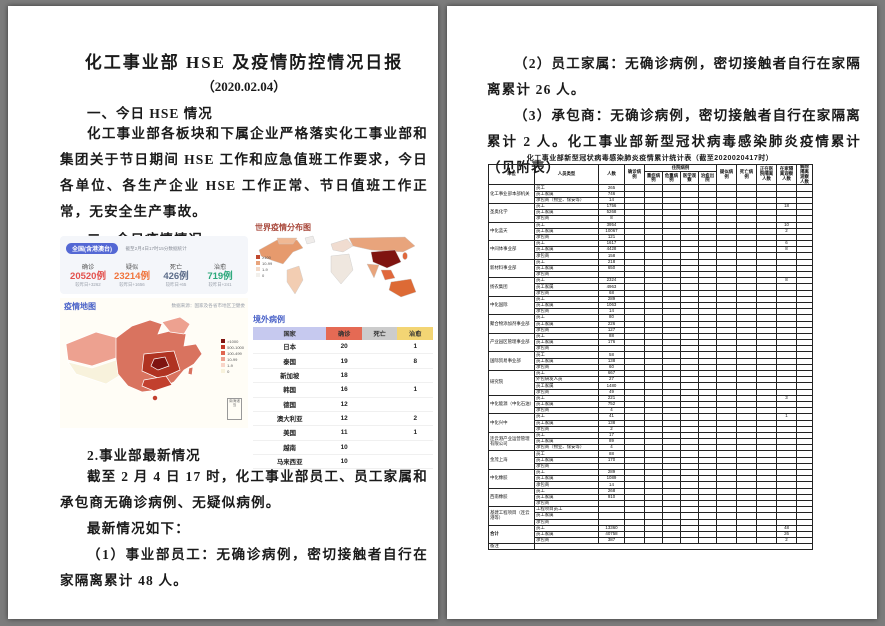 This screenshot has height=626, width=885. What do you see at coordinates (138, 528) in the screenshot?
I see `latest-intro-line: 最新情况如下：` at bounding box center [138, 528].